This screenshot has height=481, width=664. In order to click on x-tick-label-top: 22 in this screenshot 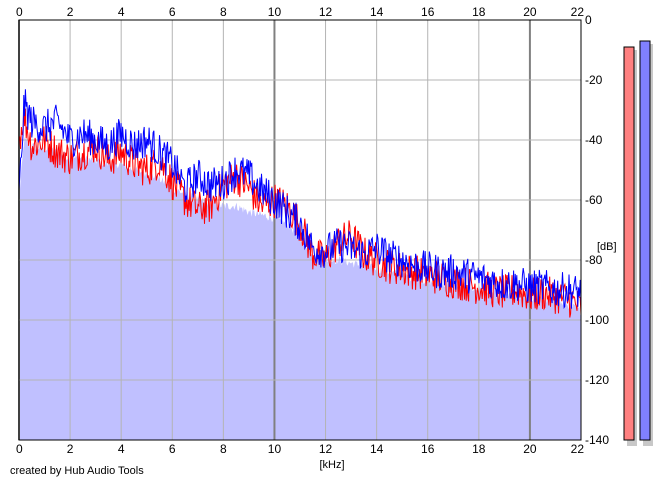, I will do `click(578, 12)`.